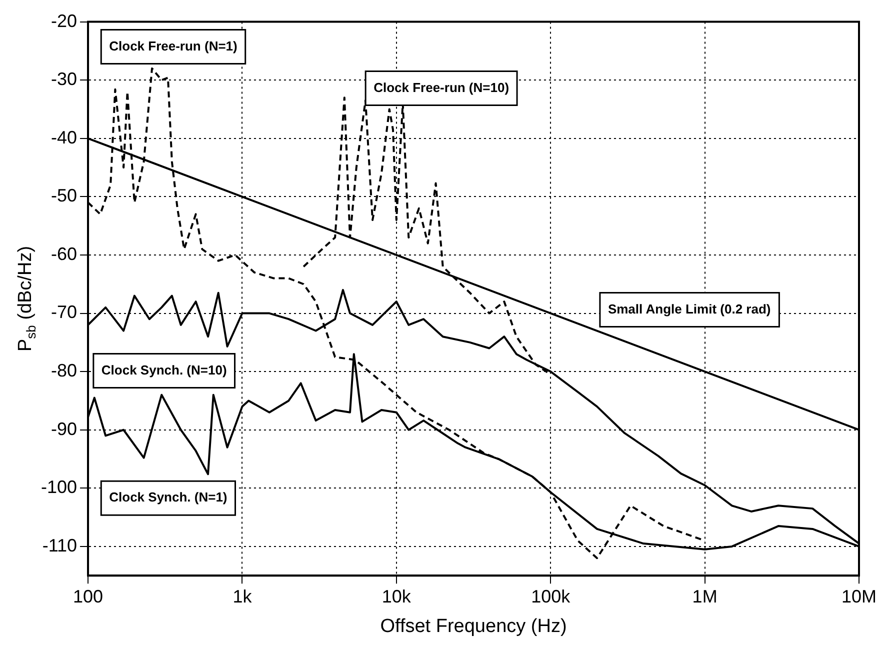 The height and width of the screenshot is (650, 891). Describe the element at coordinates (64, 137) in the screenshot. I see `y-tick-label: -40` at that location.